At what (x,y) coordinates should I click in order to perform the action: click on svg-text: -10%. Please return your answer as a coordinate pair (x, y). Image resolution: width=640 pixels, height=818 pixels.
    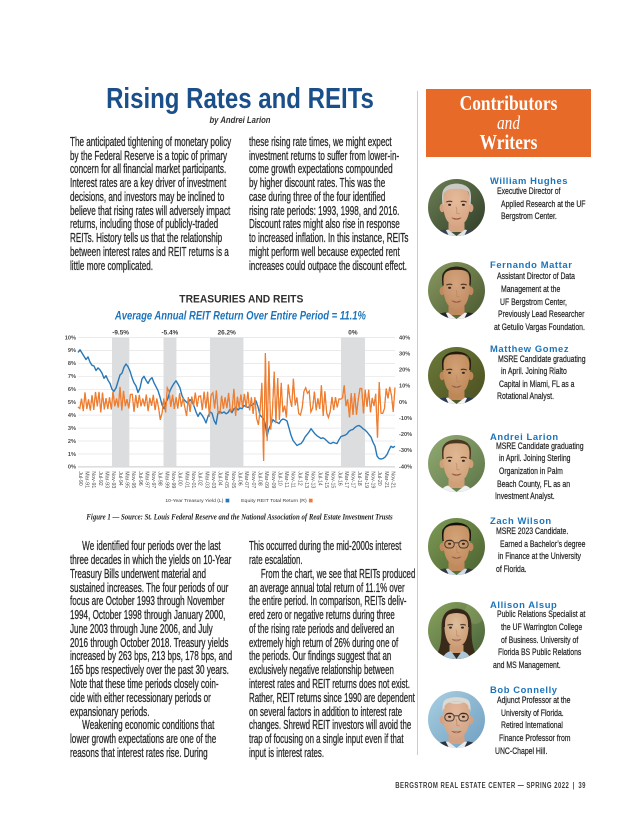
    Looking at the image, I should click on (405, 419).